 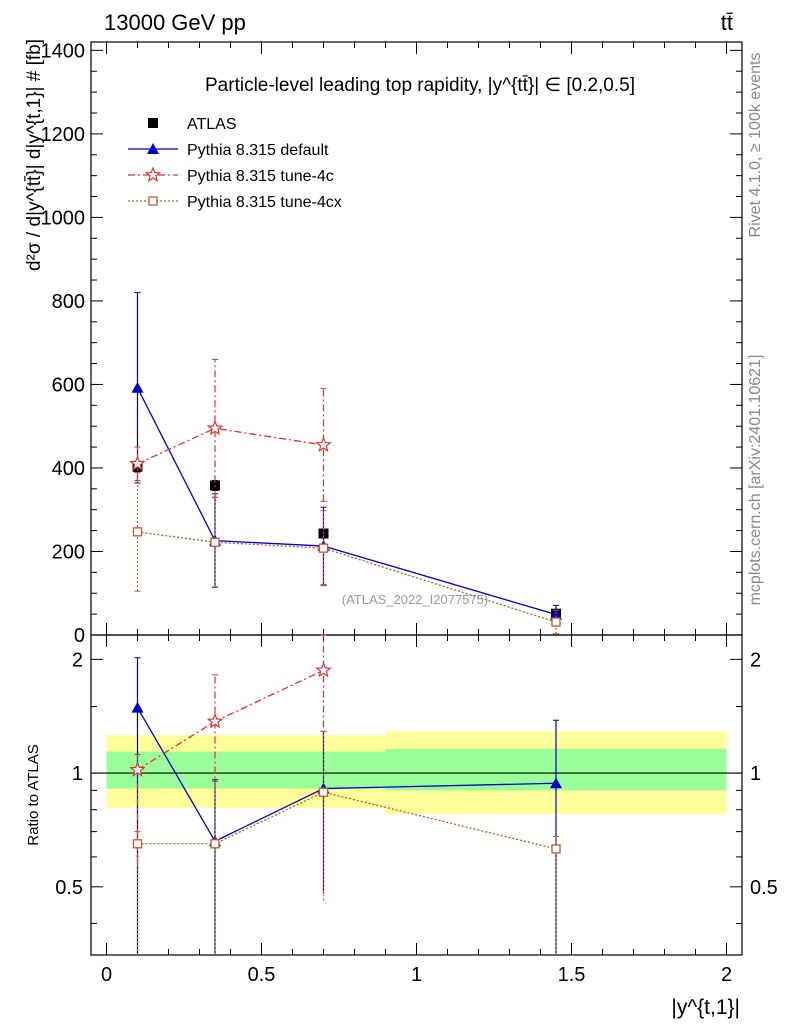 I want to click on analysis-watermark: (ATLAS_2022_I2077575), so click(x=415, y=599).